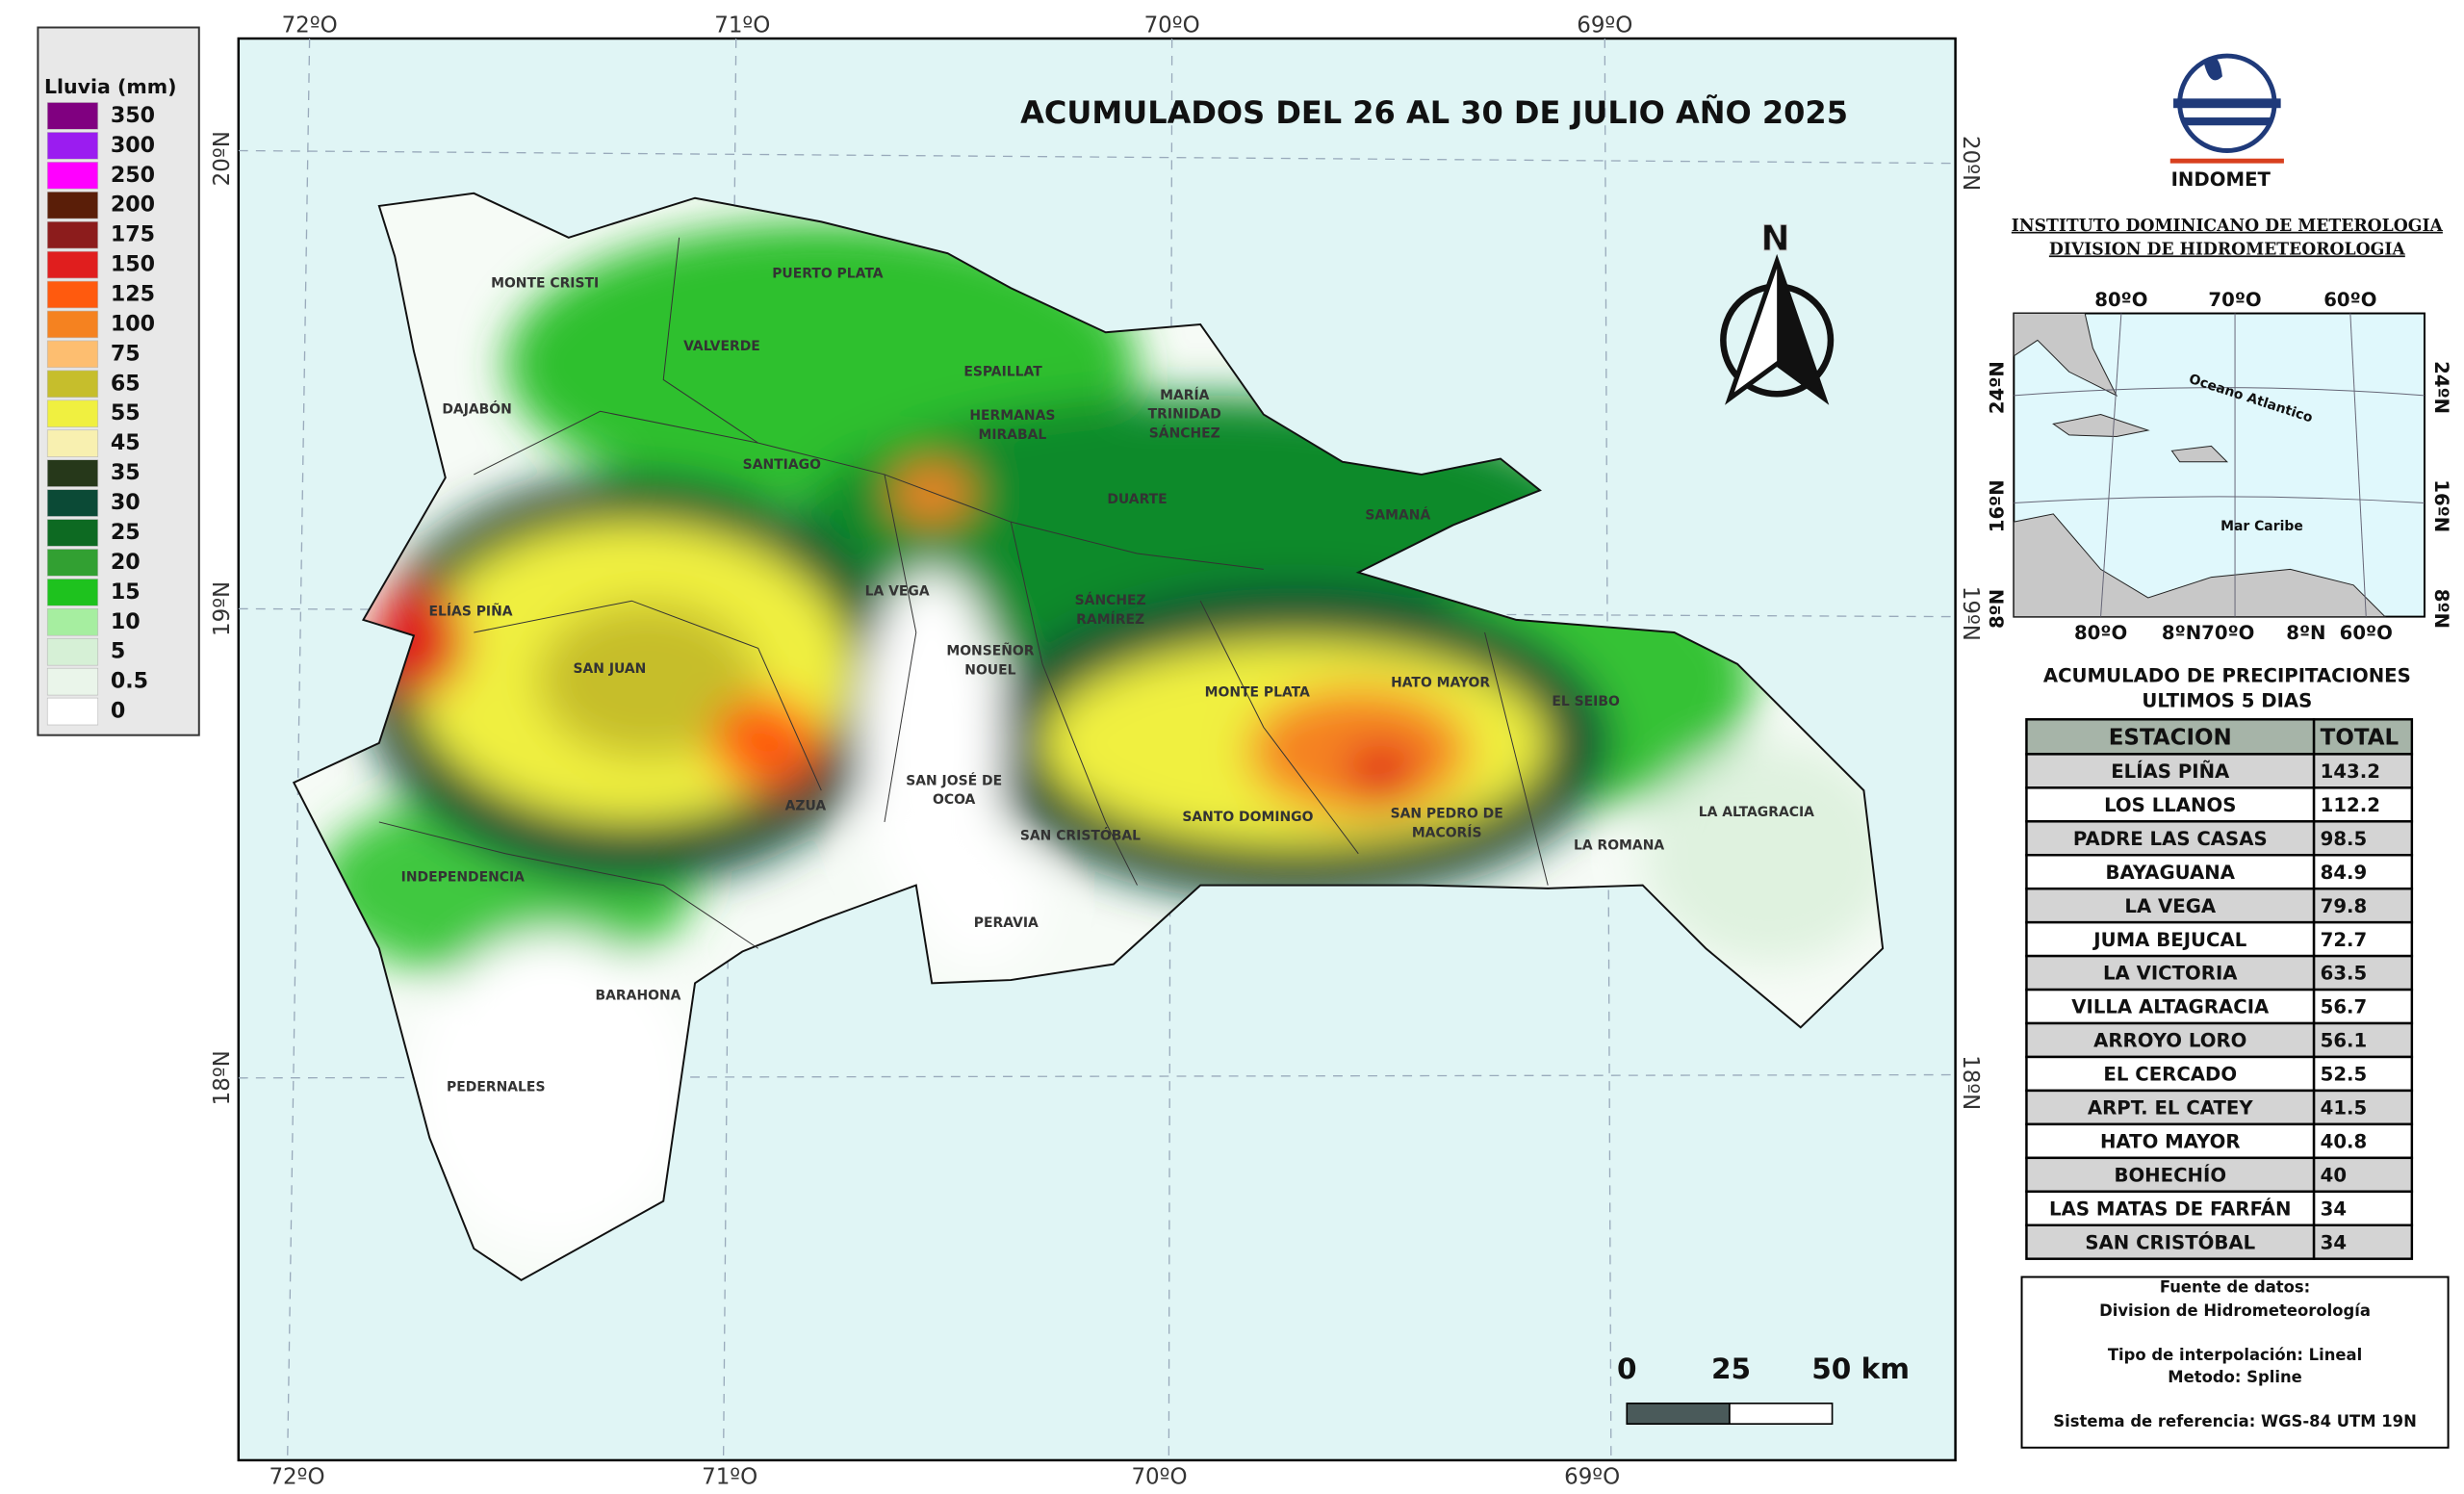 The image size is (2464, 1494). What do you see at coordinates (133, 294) in the screenshot?
I see `legend-label: 125` at bounding box center [133, 294].